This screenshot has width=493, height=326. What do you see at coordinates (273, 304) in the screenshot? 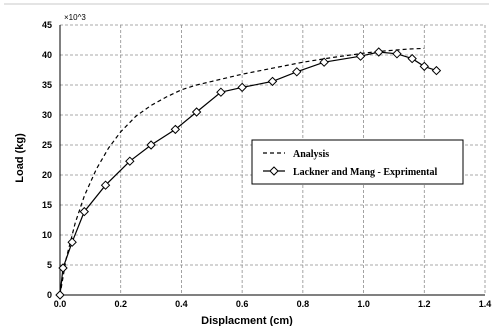
I see `x-tick-labels: 0.0 0.2 0.4 0.6 0.8 1.0 1.2 1.4` at bounding box center [273, 304].